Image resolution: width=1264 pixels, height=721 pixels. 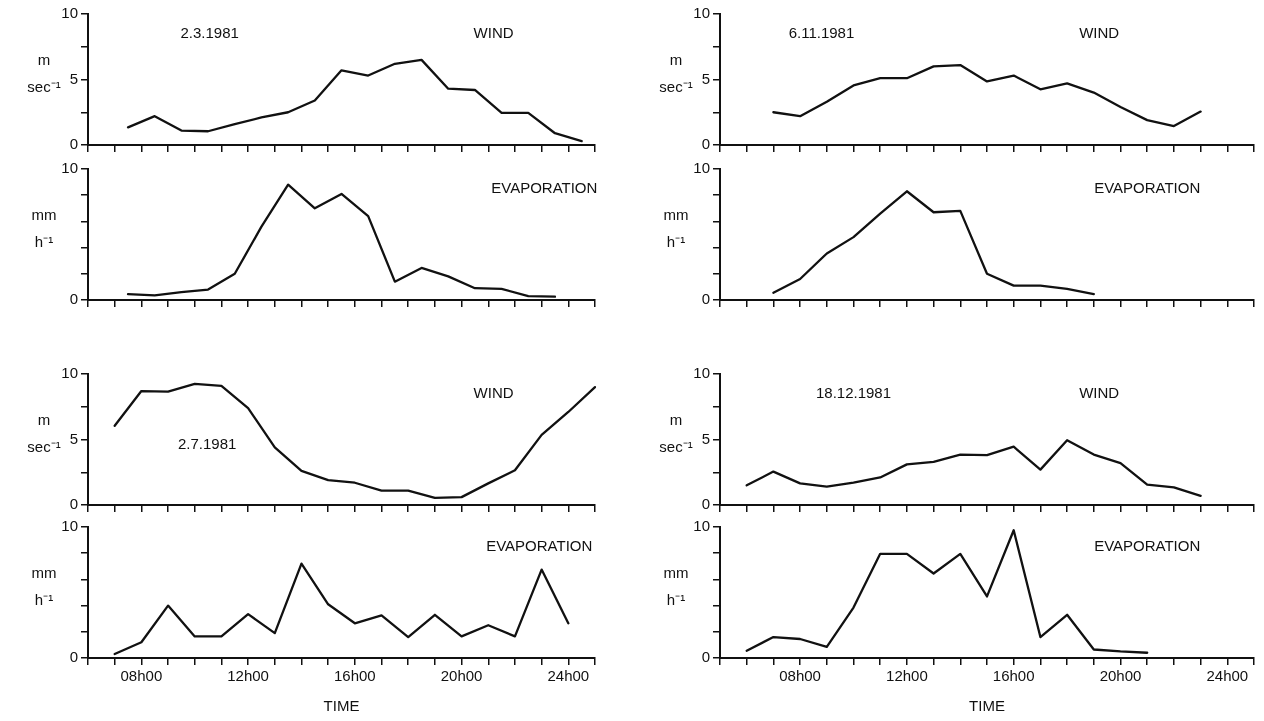 I want to click on annotation: 2.7.1981, so click(x=207, y=443).